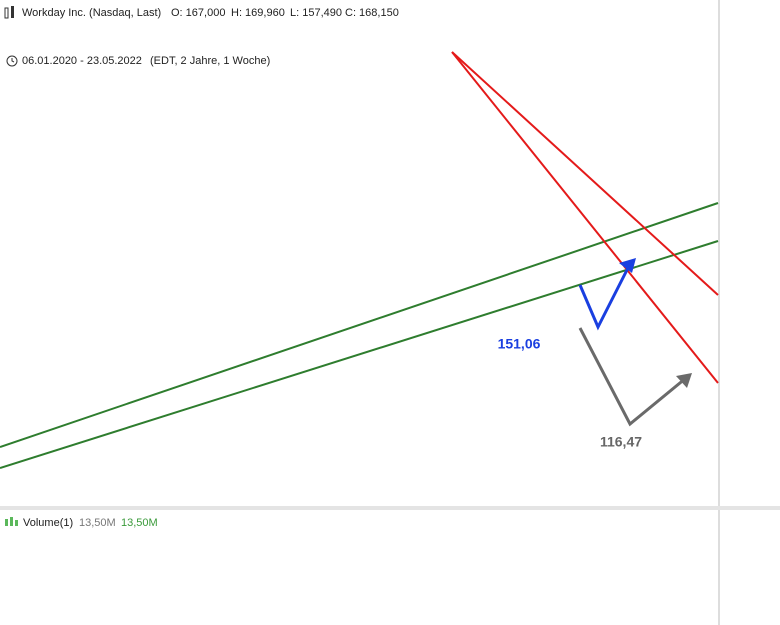 The height and width of the screenshot is (625, 780). What do you see at coordinates (519, 344) in the screenshot?
I see `annotation: 151,06` at bounding box center [519, 344].